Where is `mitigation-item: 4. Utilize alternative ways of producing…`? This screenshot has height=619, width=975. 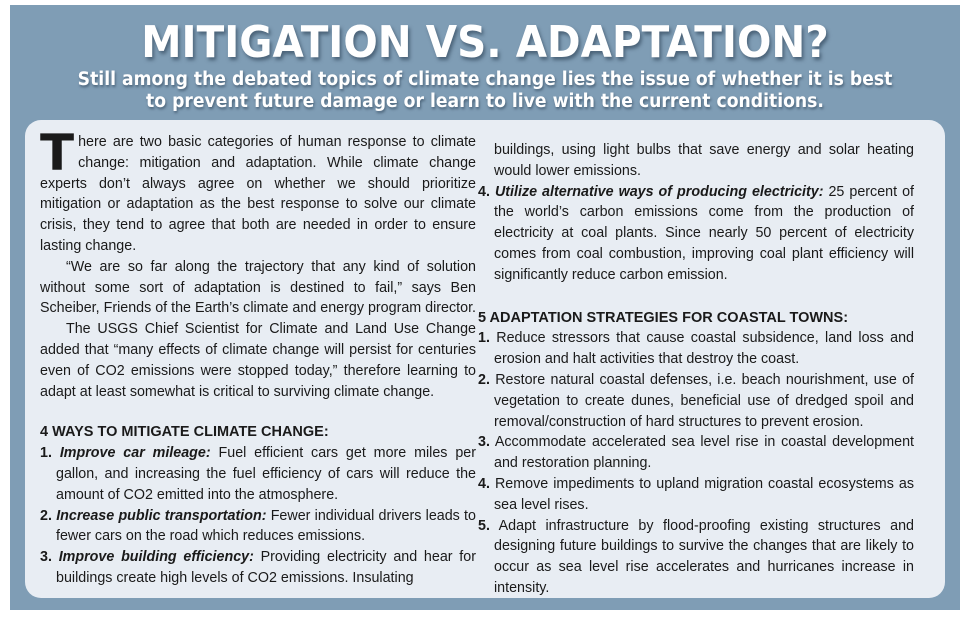 mitigation-item: 4. Utilize alternative ways of producing… is located at coordinates (696, 233).